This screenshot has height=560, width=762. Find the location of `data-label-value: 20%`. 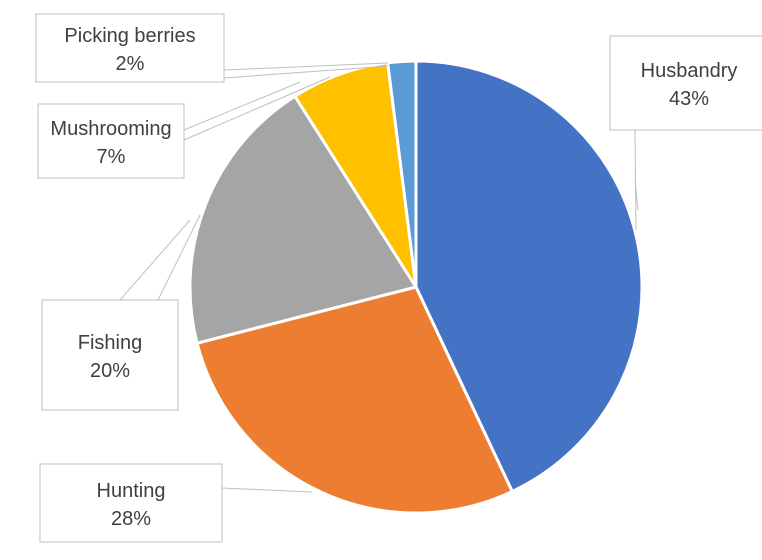

data-label-value: 20% is located at coordinates (110, 371).